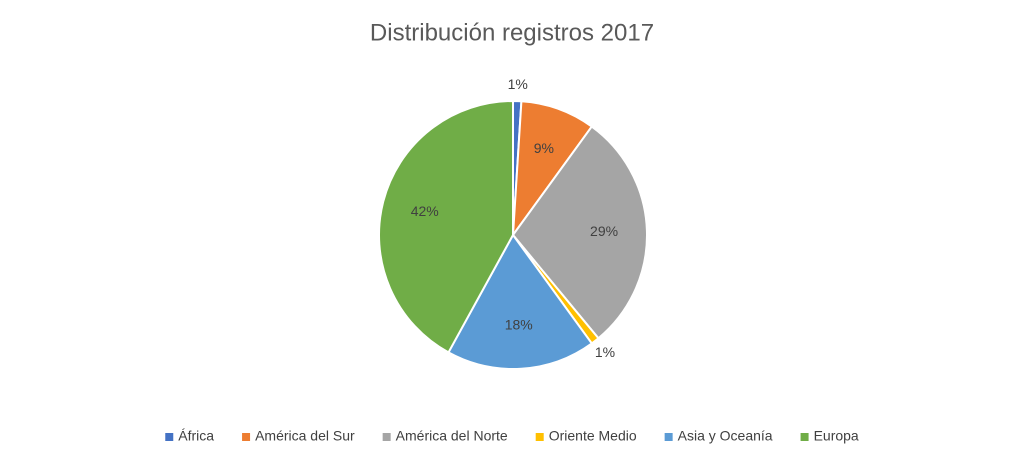  What do you see at coordinates (725, 436) in the screenshot?
I see `legend-label: Asia y Oceanía` at bounding box center [725, 436].